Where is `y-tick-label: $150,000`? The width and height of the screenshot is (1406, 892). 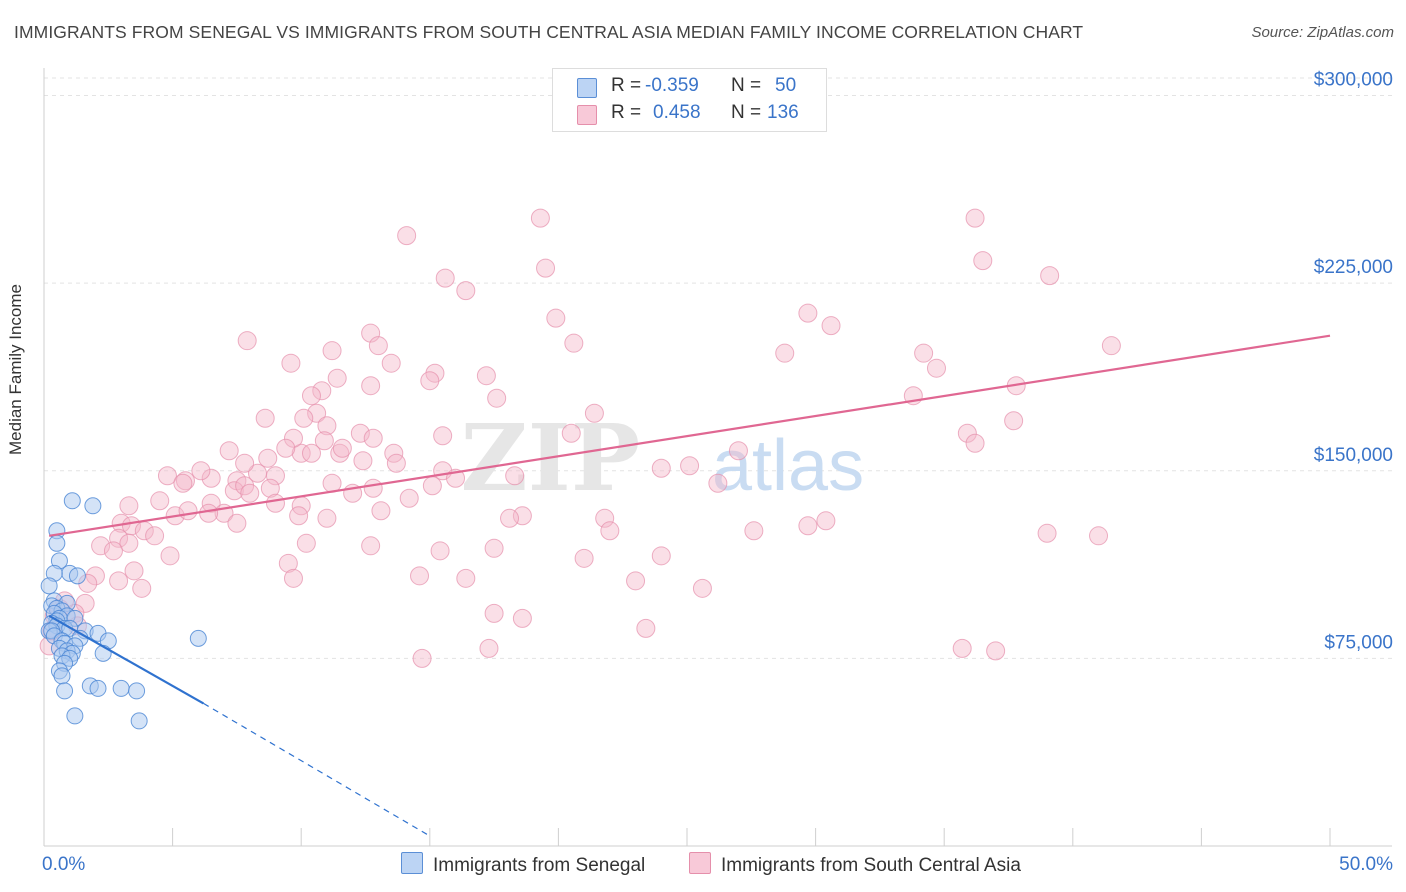
y-tick-label: $150,000 is located at coordinates (1353, 455).